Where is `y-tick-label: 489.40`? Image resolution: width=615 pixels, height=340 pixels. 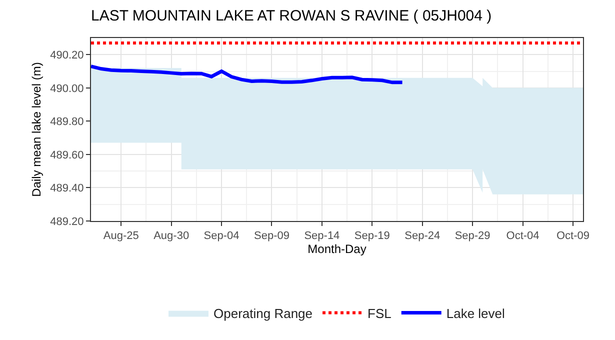
y-tick-label: 489.40 is located at coordinates (67, 188).